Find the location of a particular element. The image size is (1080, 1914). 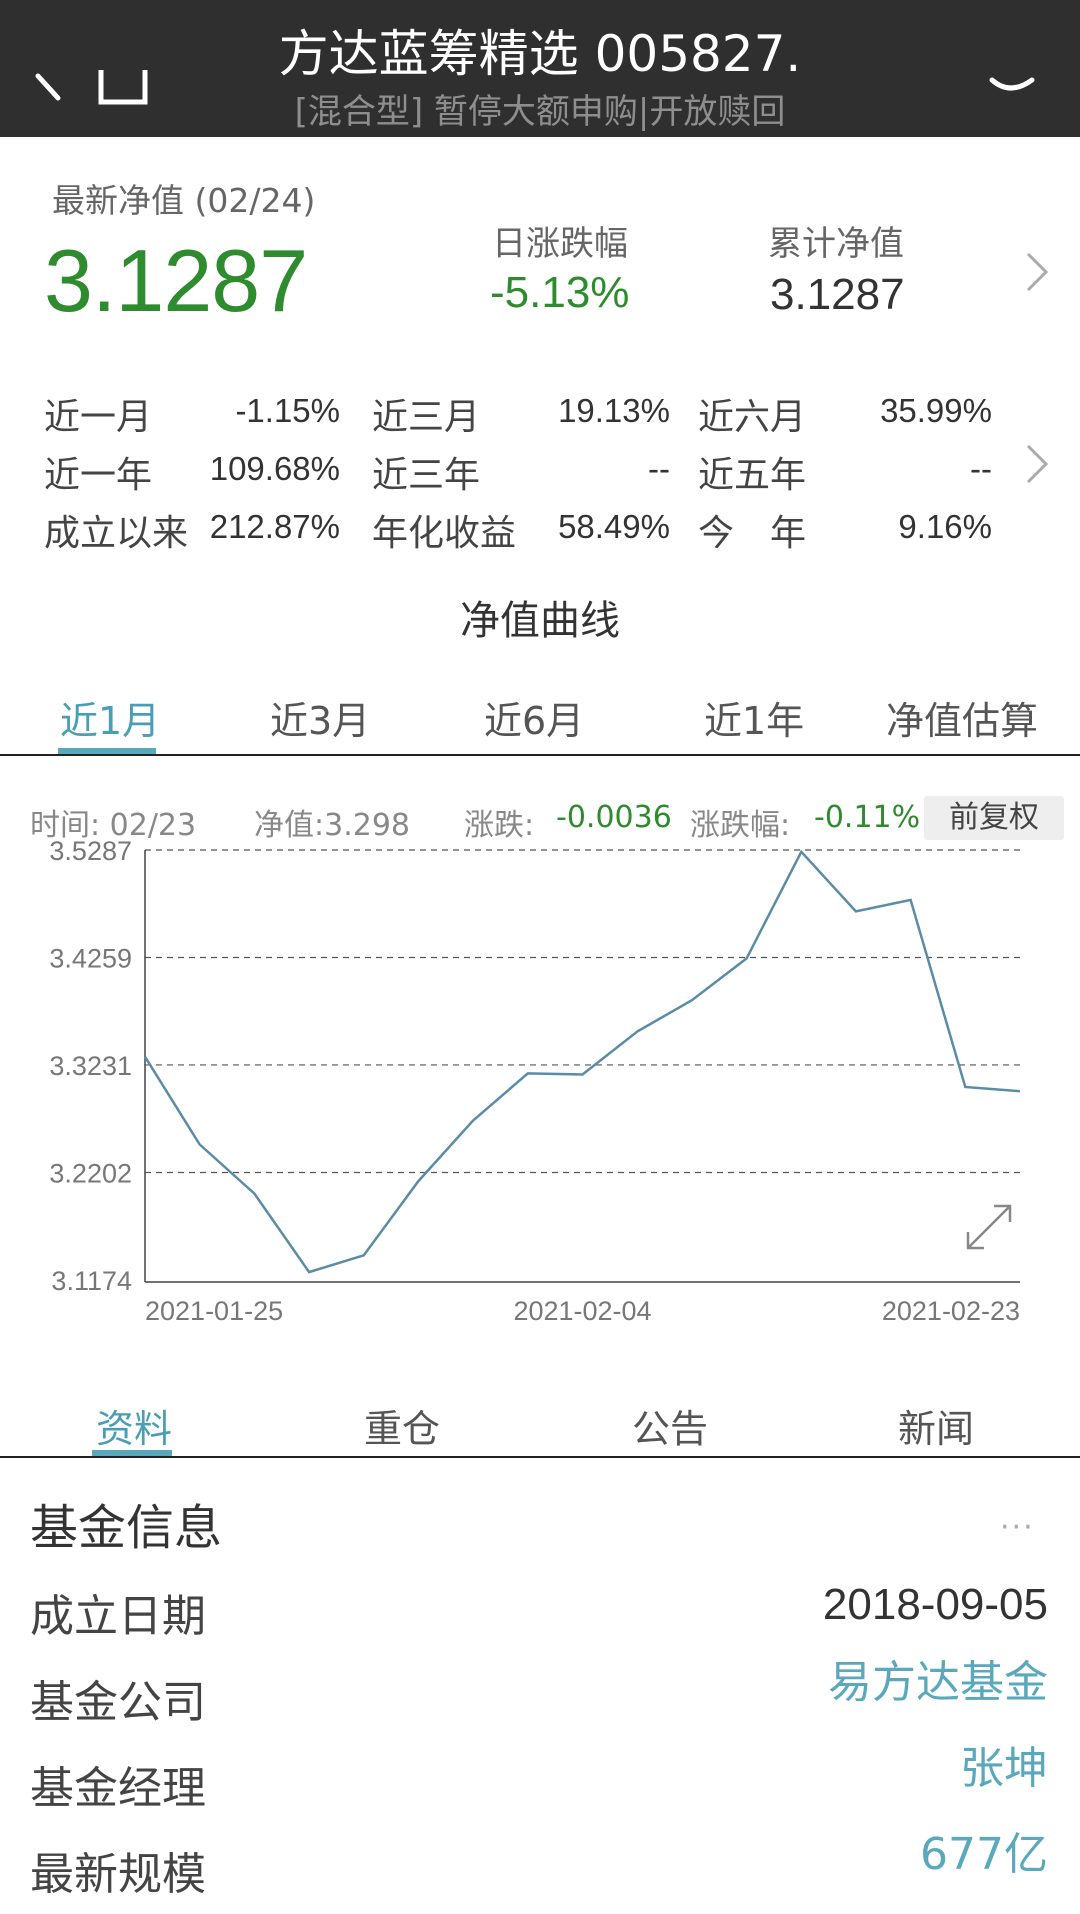

y-tick-label: 3.3231 is located at coordinates (90, 1066).